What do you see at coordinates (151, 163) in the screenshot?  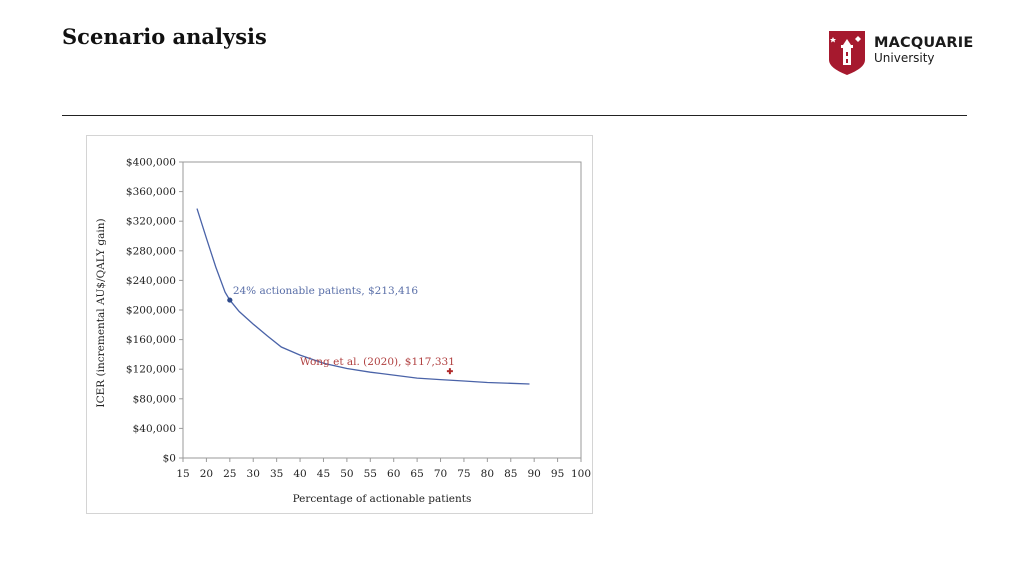 I see `y-tick-label: $400,000` at bounding box center [151, 163].